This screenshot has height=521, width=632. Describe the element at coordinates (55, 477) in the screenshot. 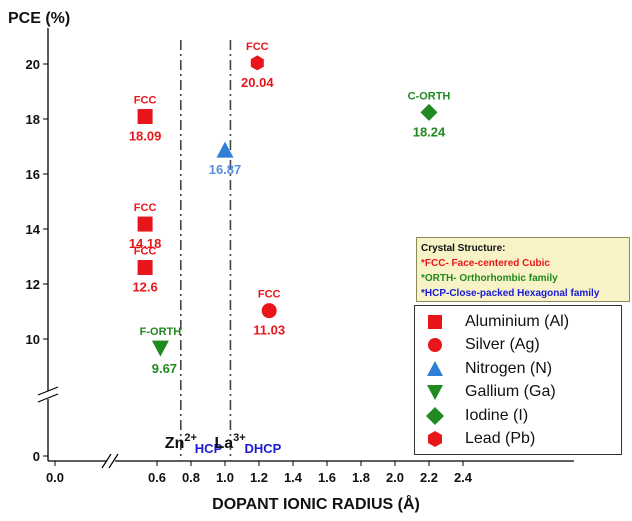

I see `x-tick-label: 0.0` at that location.